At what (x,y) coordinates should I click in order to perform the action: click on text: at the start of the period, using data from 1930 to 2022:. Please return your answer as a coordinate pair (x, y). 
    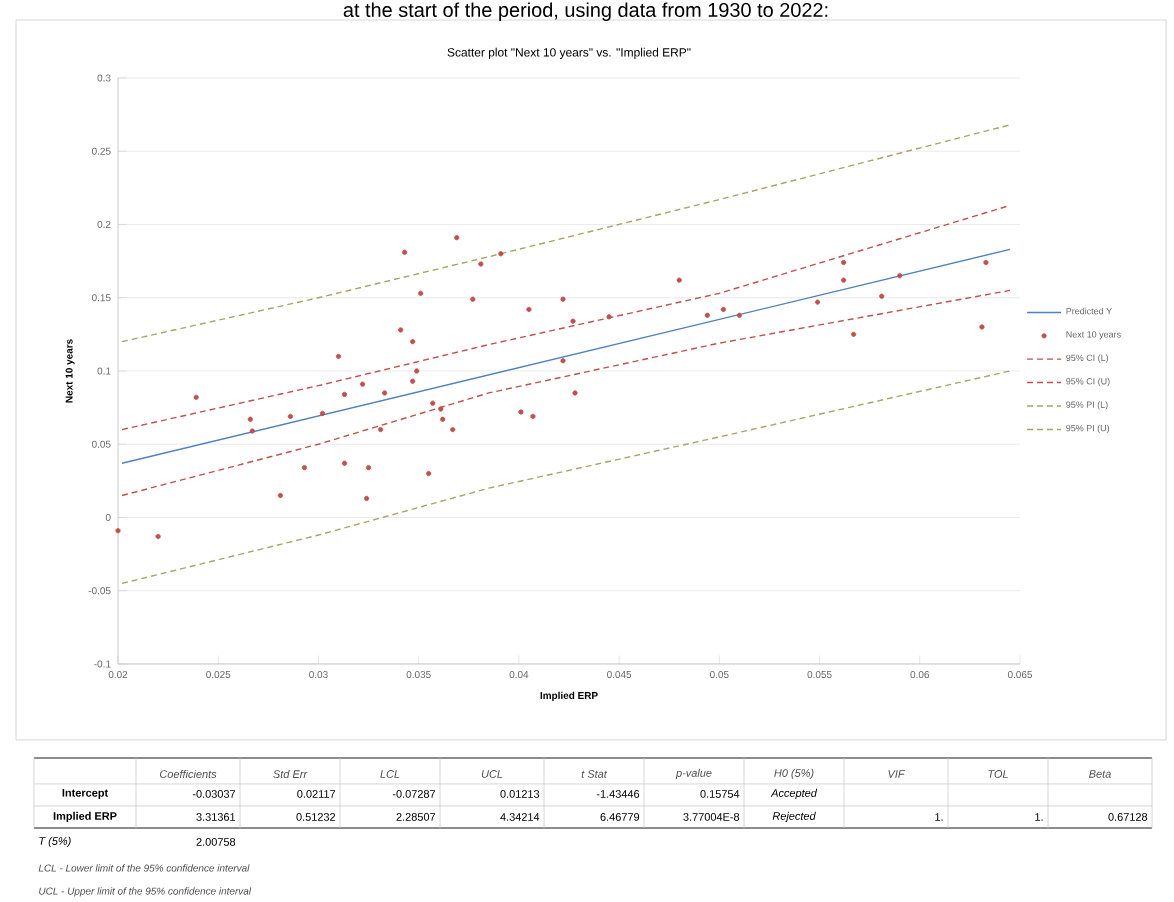
    Looking at the image, I should click on (585, 11).